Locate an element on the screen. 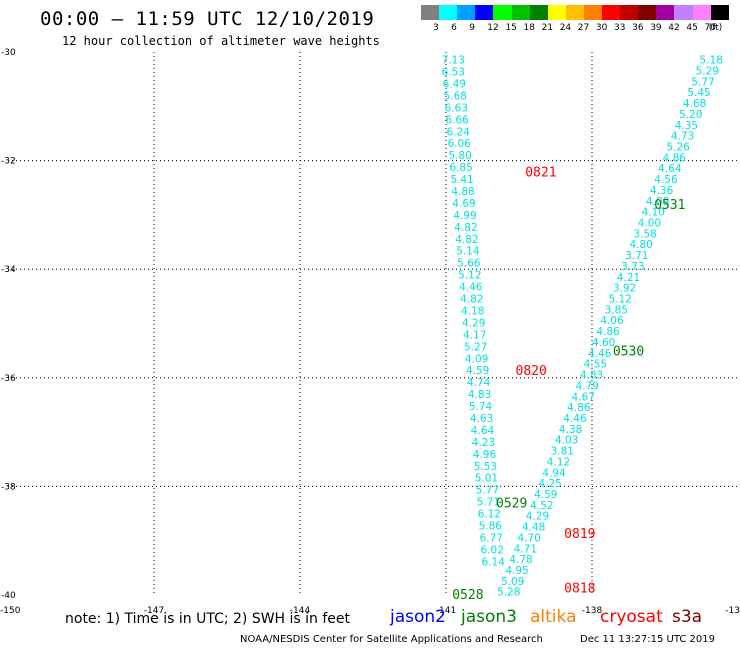 The image size is (740, 650). legend-label: 36 is located at coordinates (638, 28).